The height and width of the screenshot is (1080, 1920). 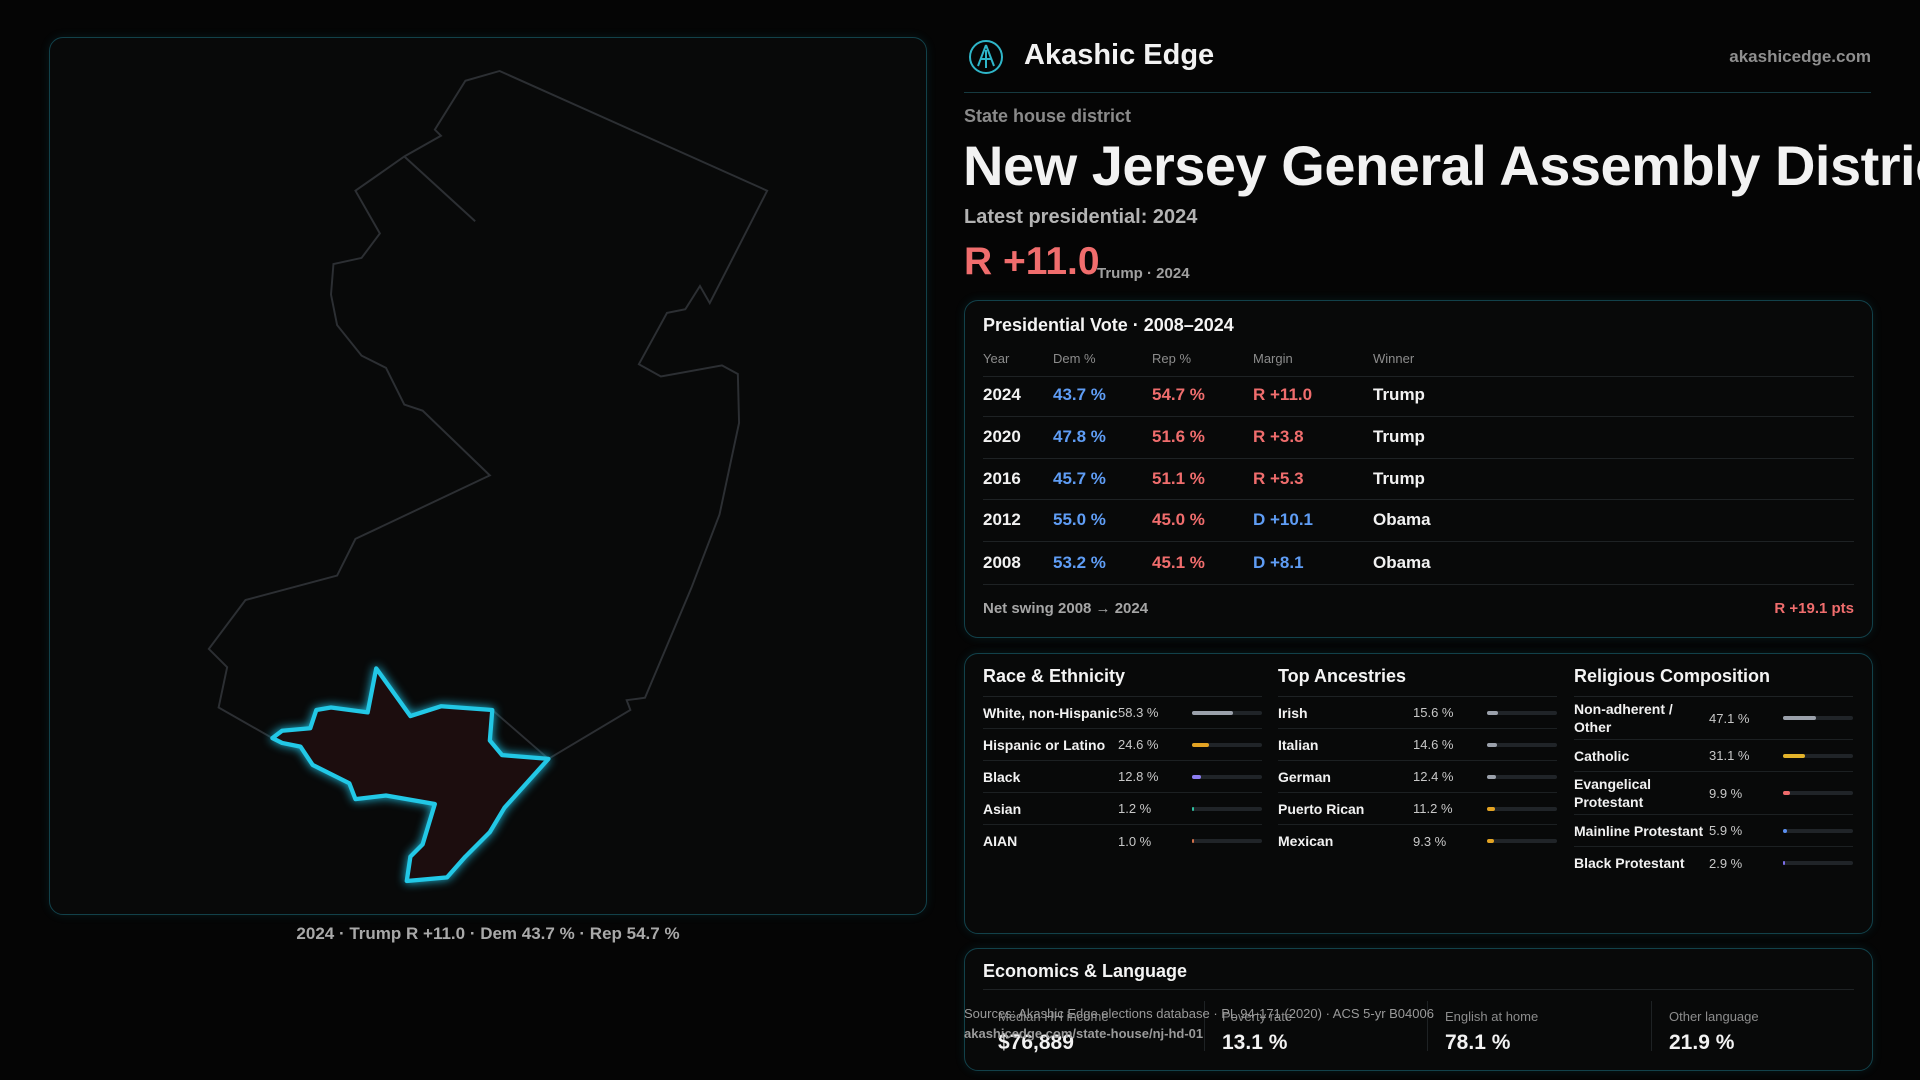 I want to click on row-value: 11.2 %, so click(x=1433, y=808).